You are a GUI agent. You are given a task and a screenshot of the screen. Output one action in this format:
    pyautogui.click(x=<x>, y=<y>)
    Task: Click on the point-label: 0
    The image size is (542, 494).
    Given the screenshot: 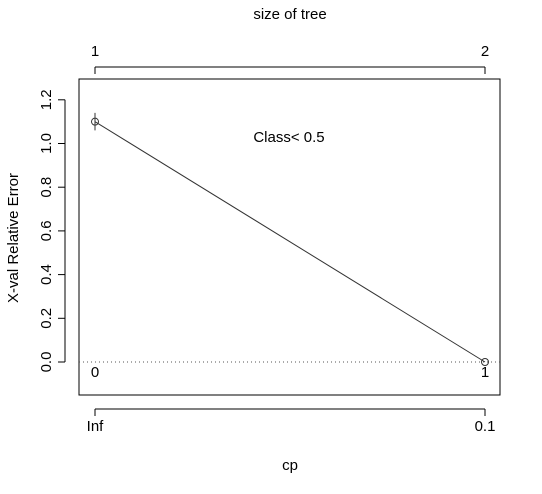 What is the action you would take?
    pyautogui.click(x=95, y=372)
    